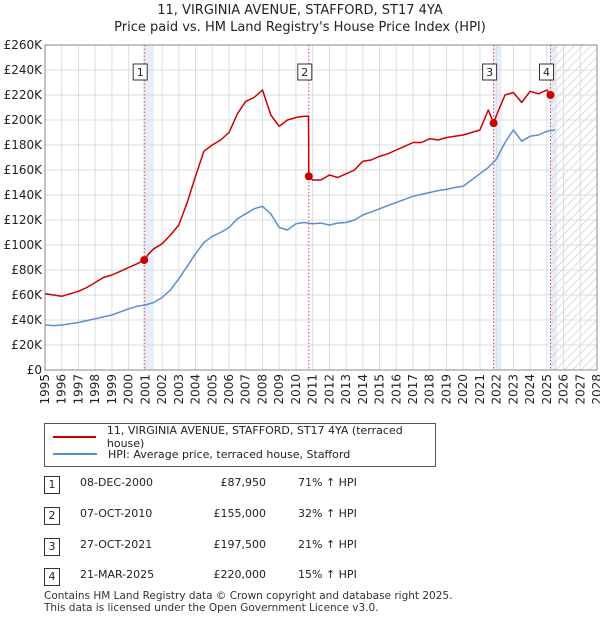 The height and width of the screenshot is (620, 600). Describe the element at coordinates (117, 482) in the screenshot. I see `sale-date: 08-DEC-2000` at that location.